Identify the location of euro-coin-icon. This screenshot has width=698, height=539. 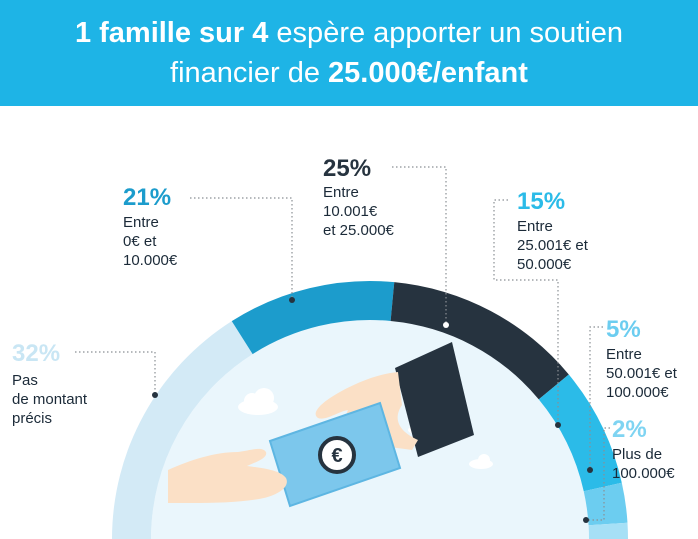
(337, 455).